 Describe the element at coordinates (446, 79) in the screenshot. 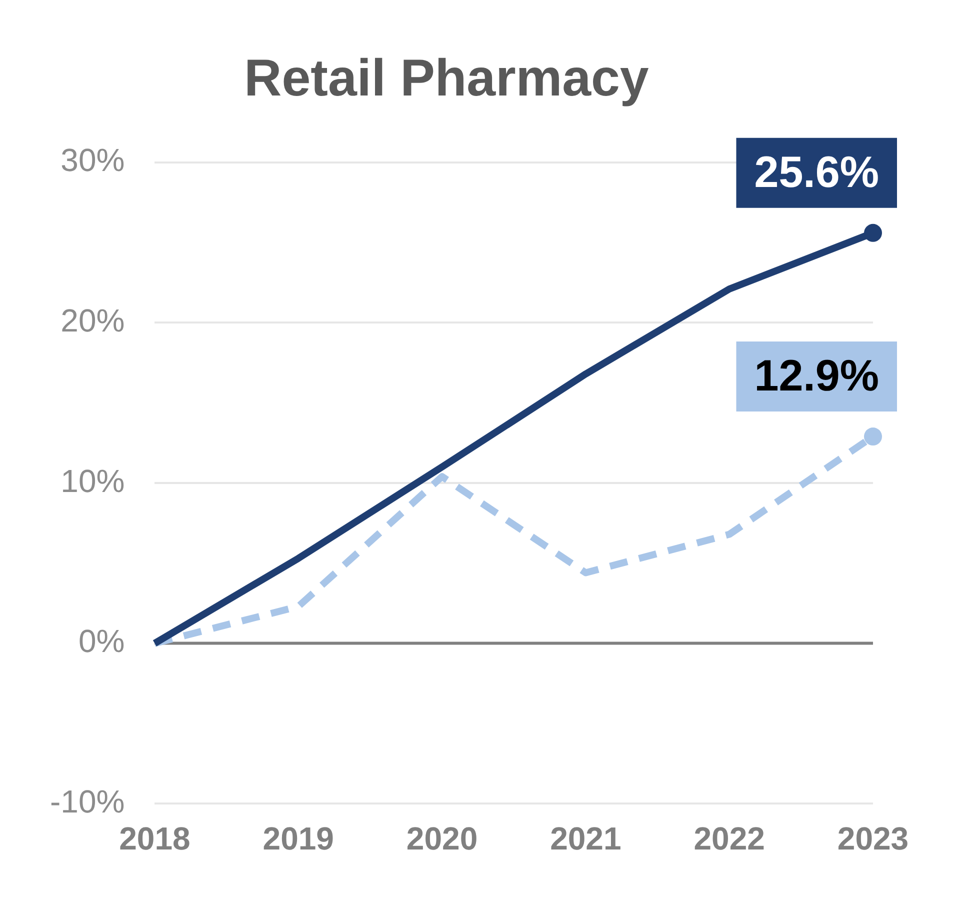

I see `chart-title: Retail Pharmacy` at that location.